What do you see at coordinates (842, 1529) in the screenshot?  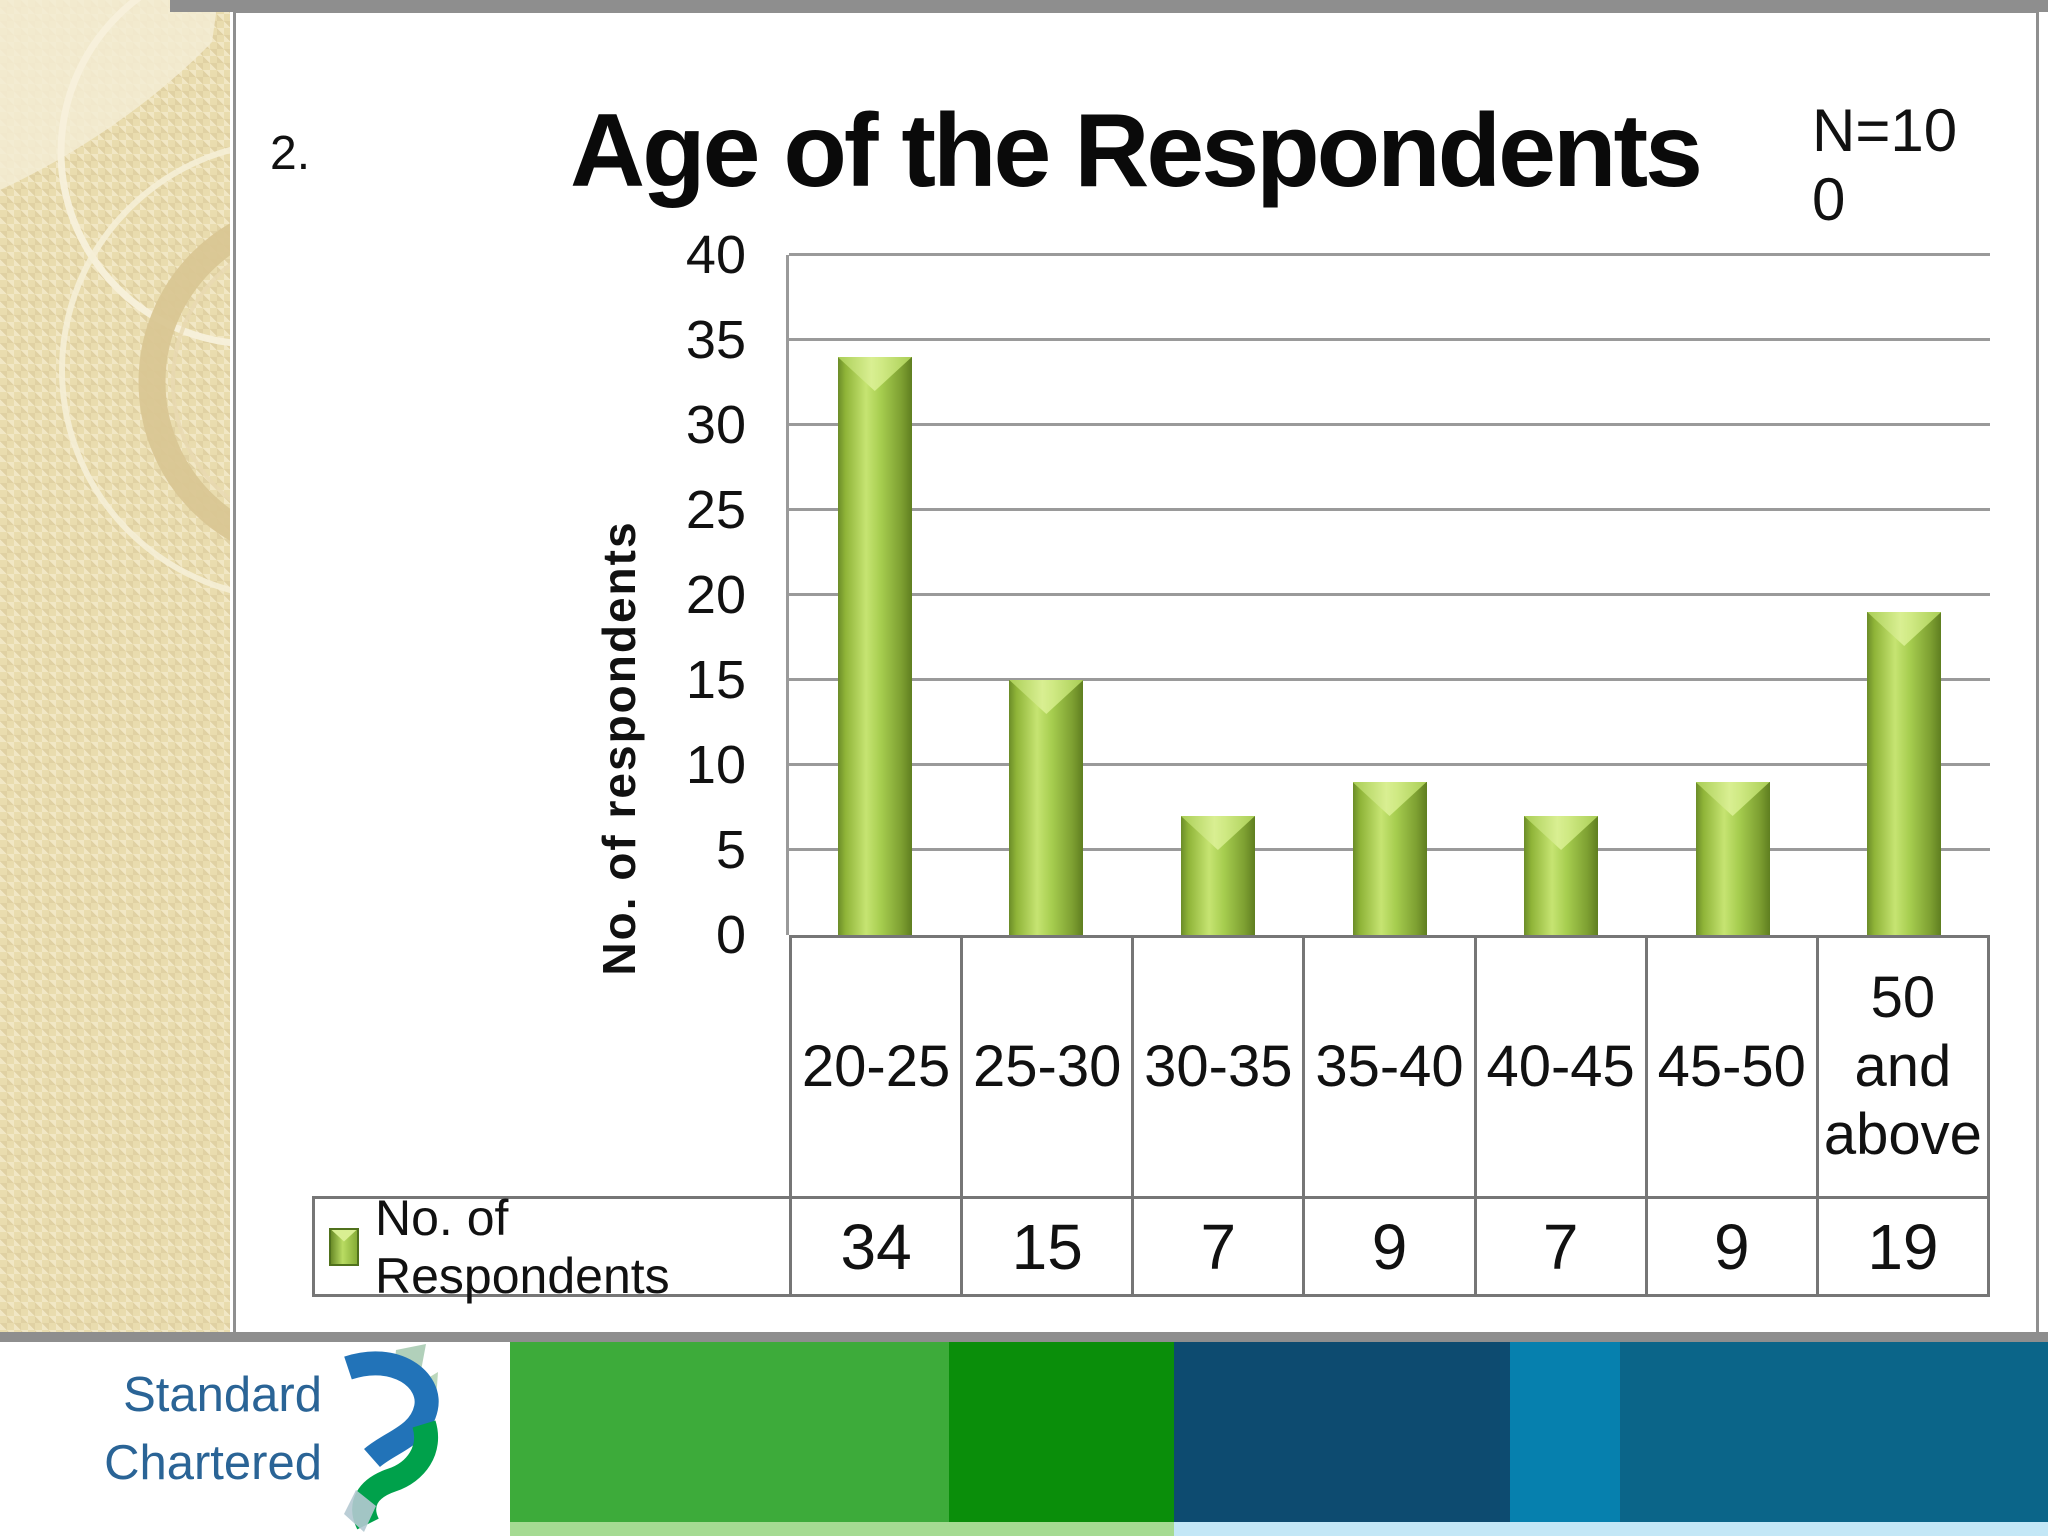 I see `band-strip-pale-green` at bounding box center [842, 1529].